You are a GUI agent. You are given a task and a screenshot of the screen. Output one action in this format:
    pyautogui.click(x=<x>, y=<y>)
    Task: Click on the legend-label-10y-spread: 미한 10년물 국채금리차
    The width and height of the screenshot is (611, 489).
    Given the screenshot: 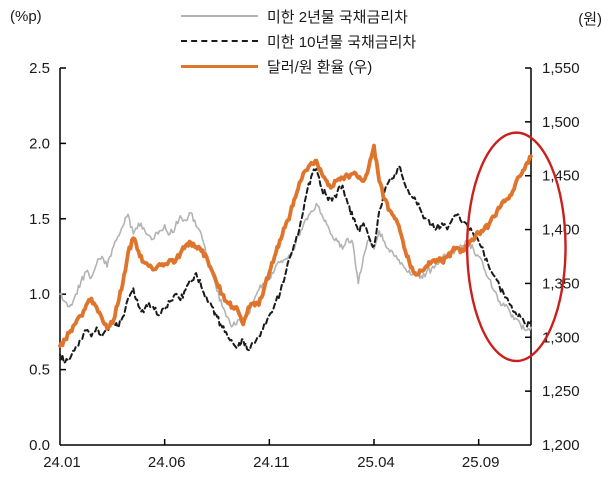 What is the action you would take?
    pyautogui.click(x=342, y=42)
    